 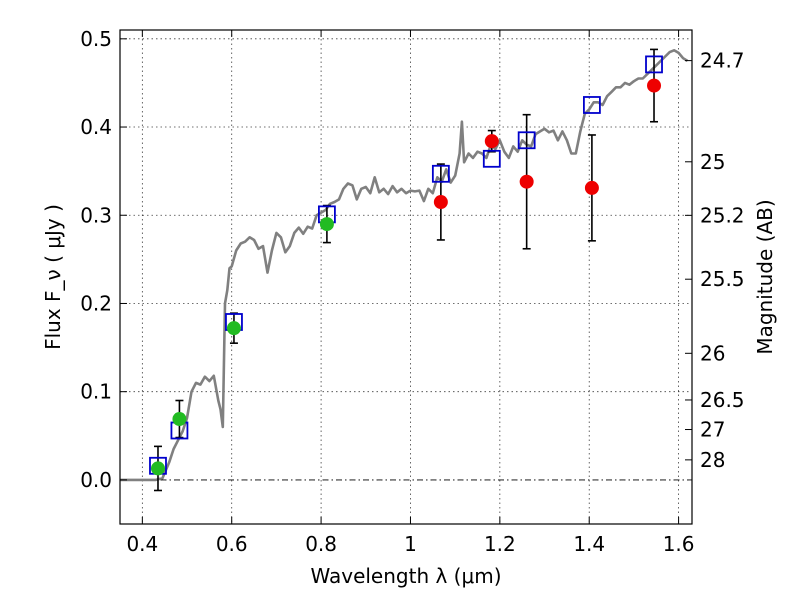 I want to click on y-tick-label: 0.0, so click(x=96, y=480).